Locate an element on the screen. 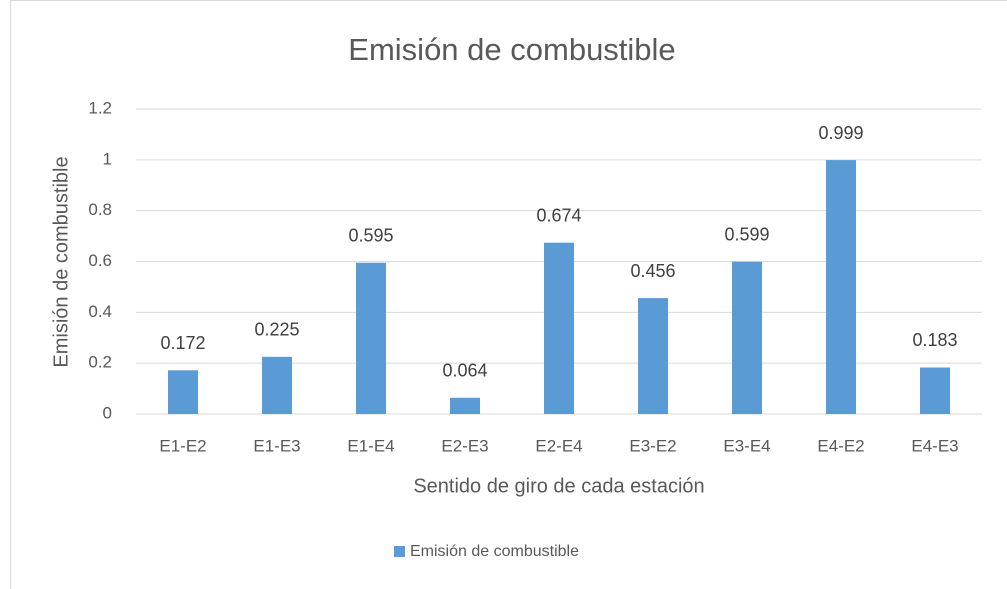 This screenshot has height=589, width=1007. x-tick-label: E1-E2 is located at coordinates (182, 445).